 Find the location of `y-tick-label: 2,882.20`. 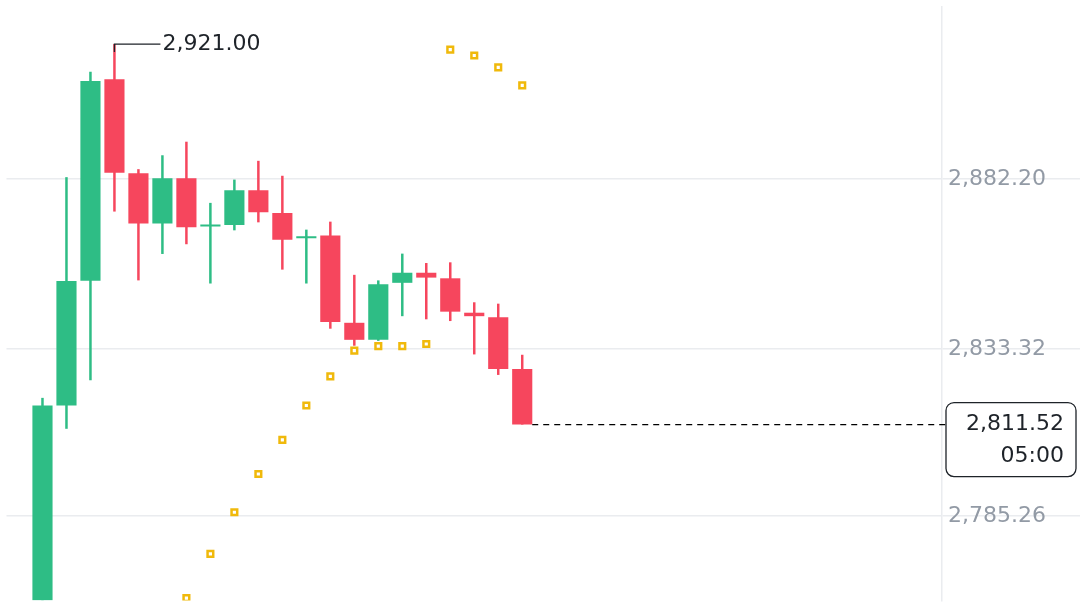

y-tick-label: 2,882.20 is located at coordinates (997, 177).